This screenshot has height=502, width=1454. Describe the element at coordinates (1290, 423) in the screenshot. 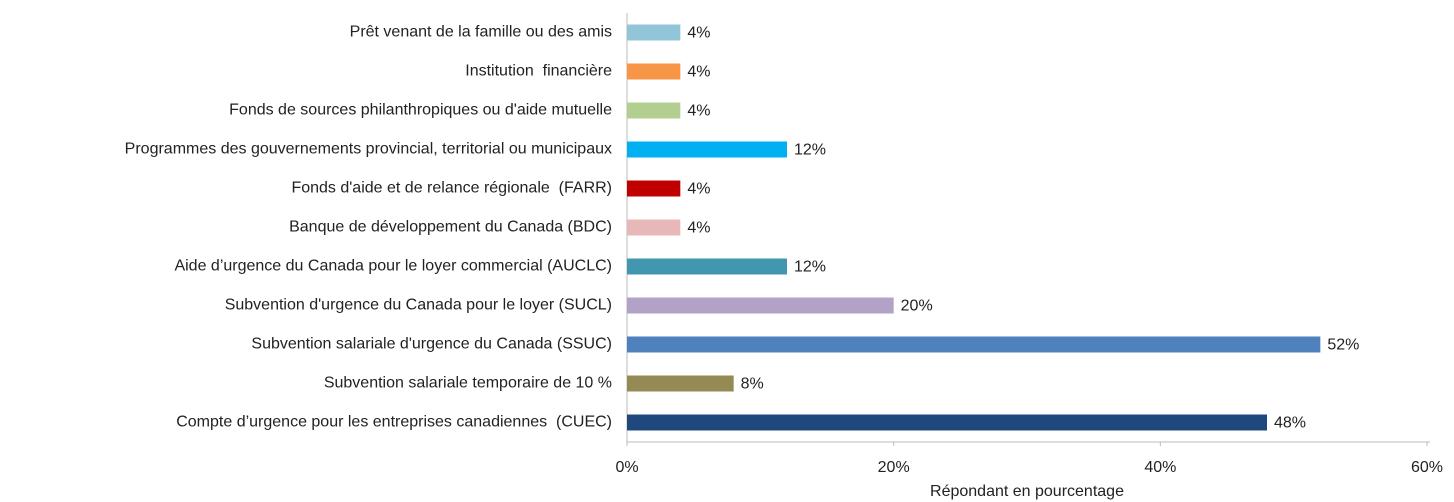

I see `value-label: 48%` at that location.